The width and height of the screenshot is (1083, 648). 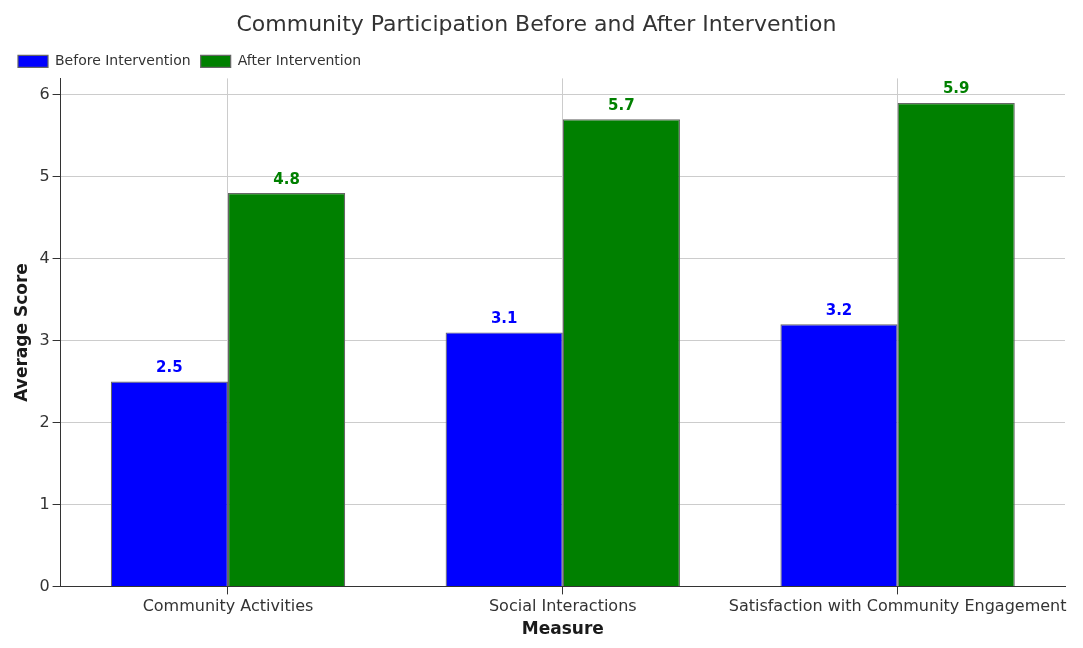 What do you see at coordinates (44, 339) in the screenshot?
I see `y-tick-label: 3` at bounding box center [44, 339].